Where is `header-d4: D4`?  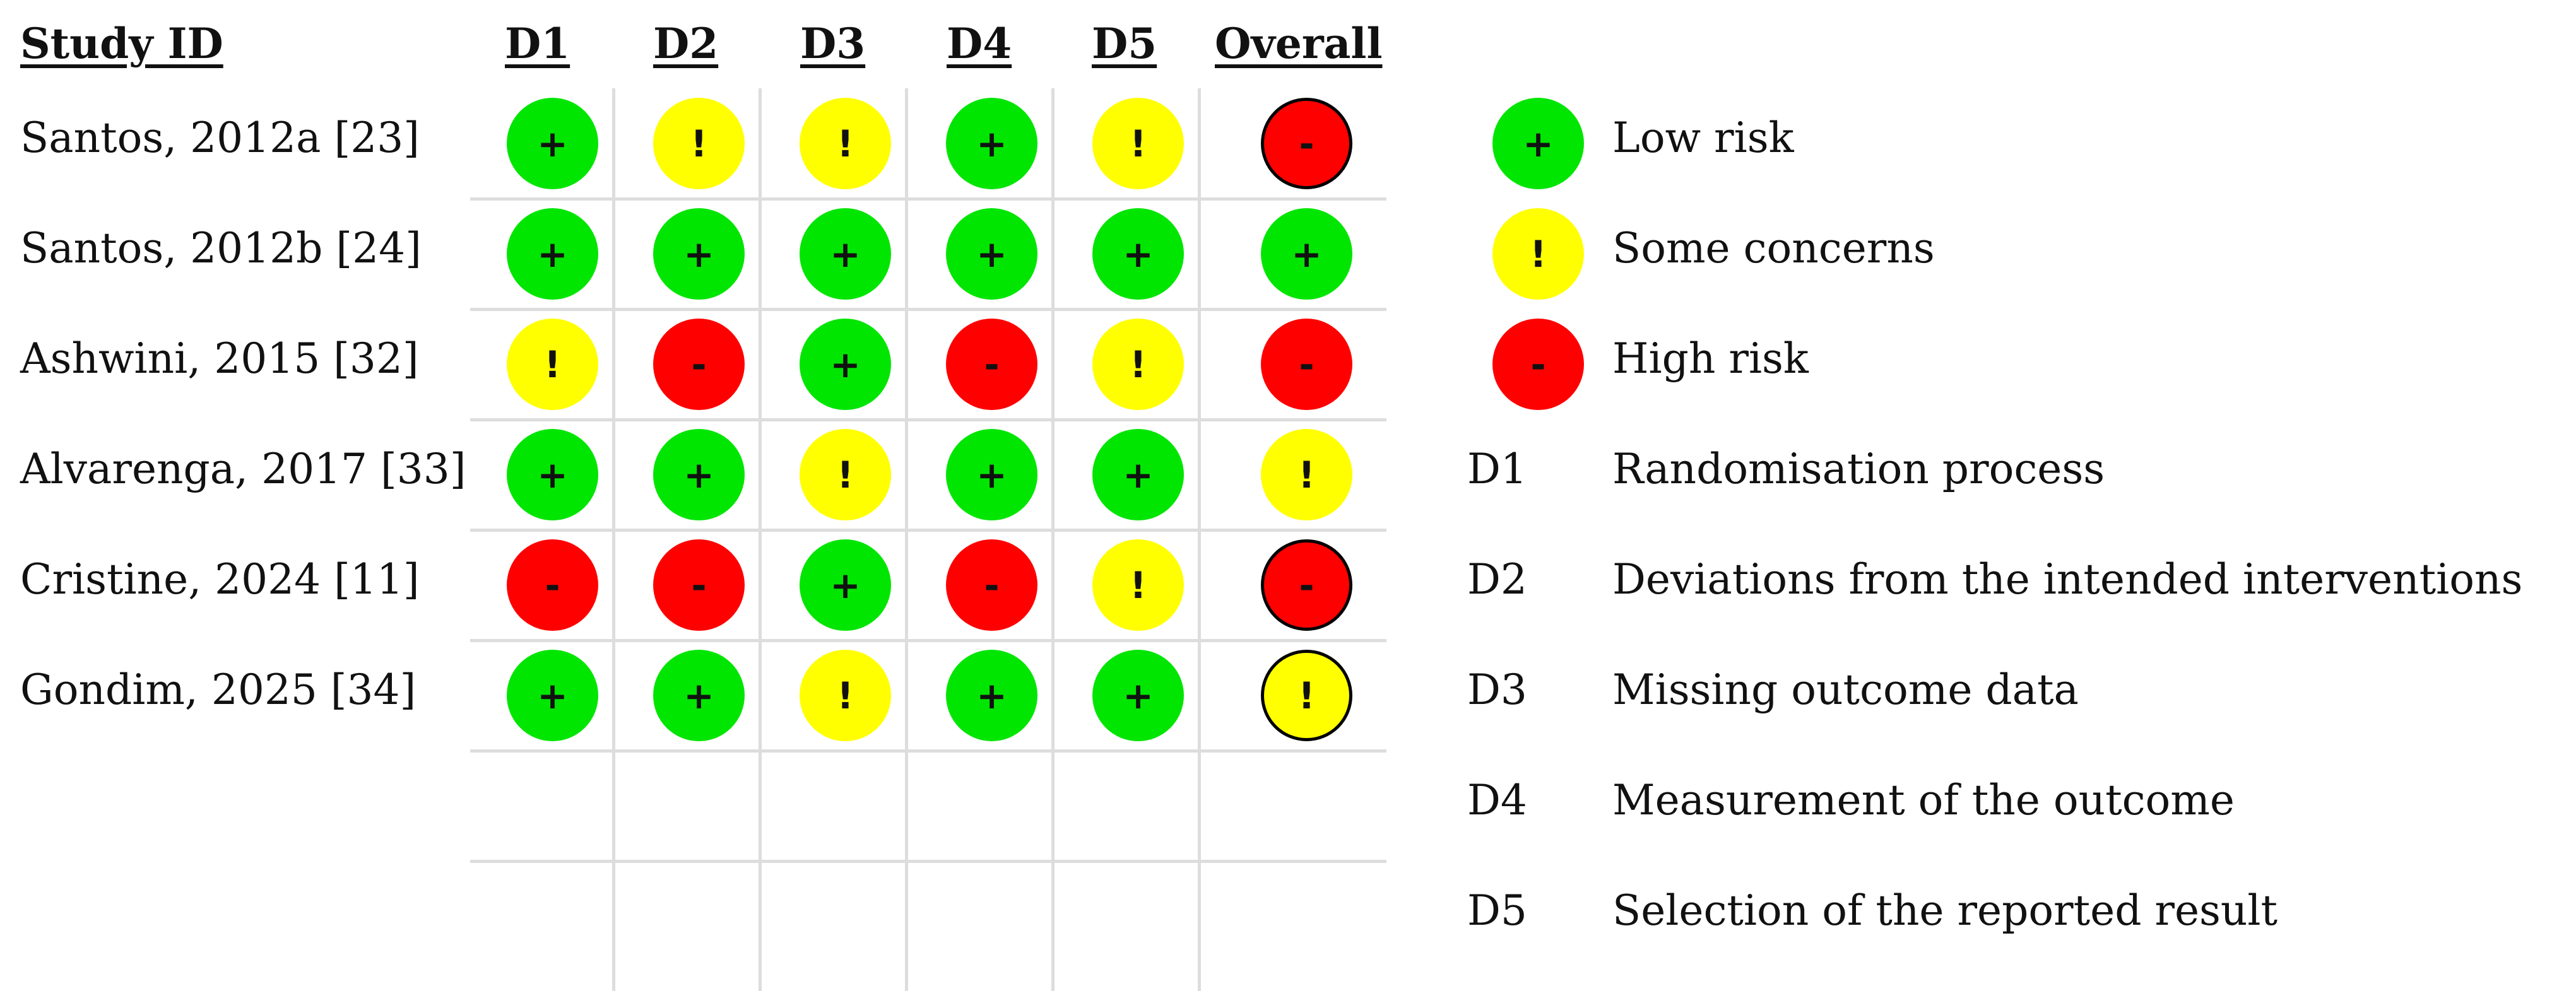 header-d4: D4 is located at coordinates (980, 43).